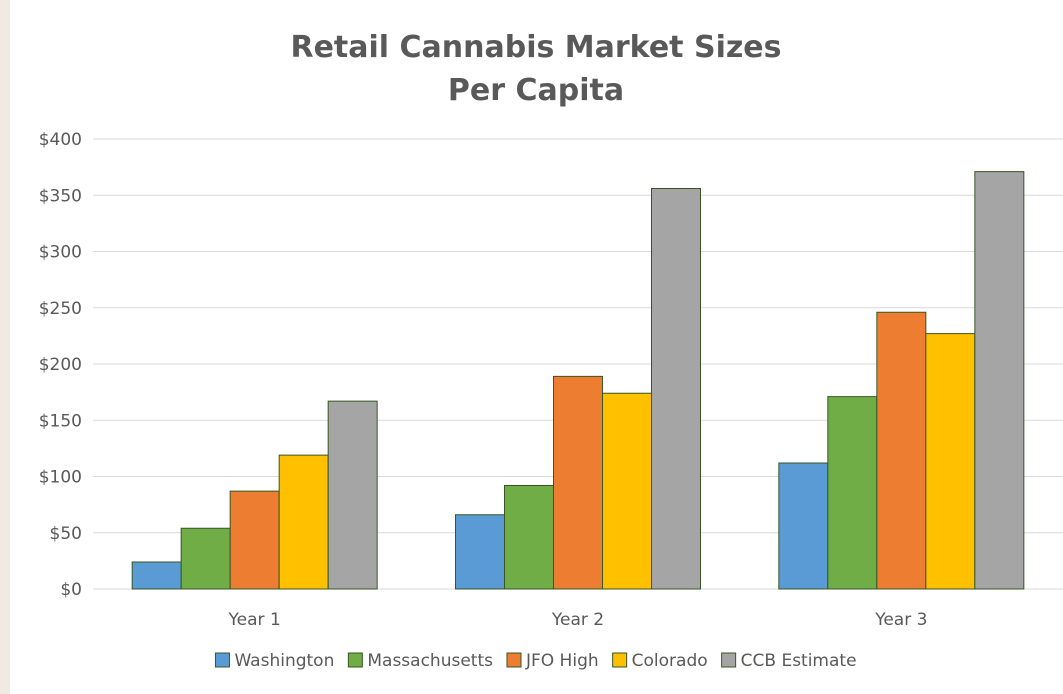 The image size is (1063, 694). I want to click on legend-item: Washington, so click(274, 661).